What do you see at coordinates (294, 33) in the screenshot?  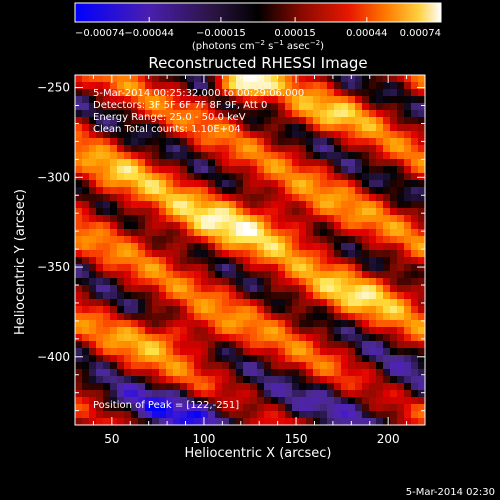 I see `colorbar-tick-label: 0.00015` at bounding box center [294, 33].